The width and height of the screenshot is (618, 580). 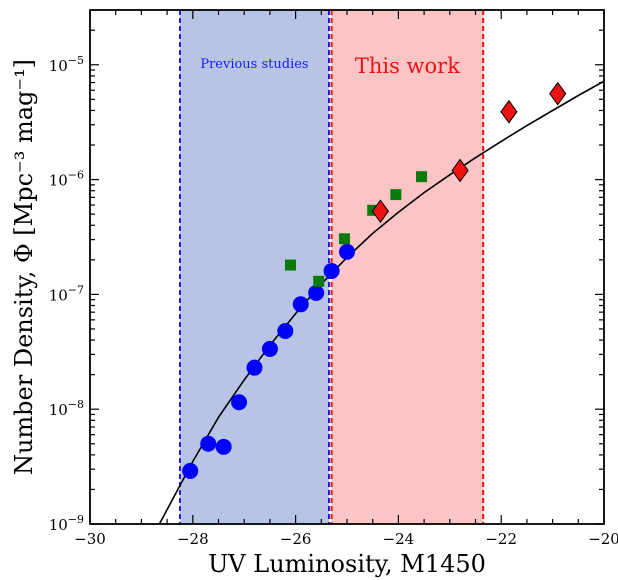 I want to click on y-tick-exponent: −6, so click(x=76, y=175).